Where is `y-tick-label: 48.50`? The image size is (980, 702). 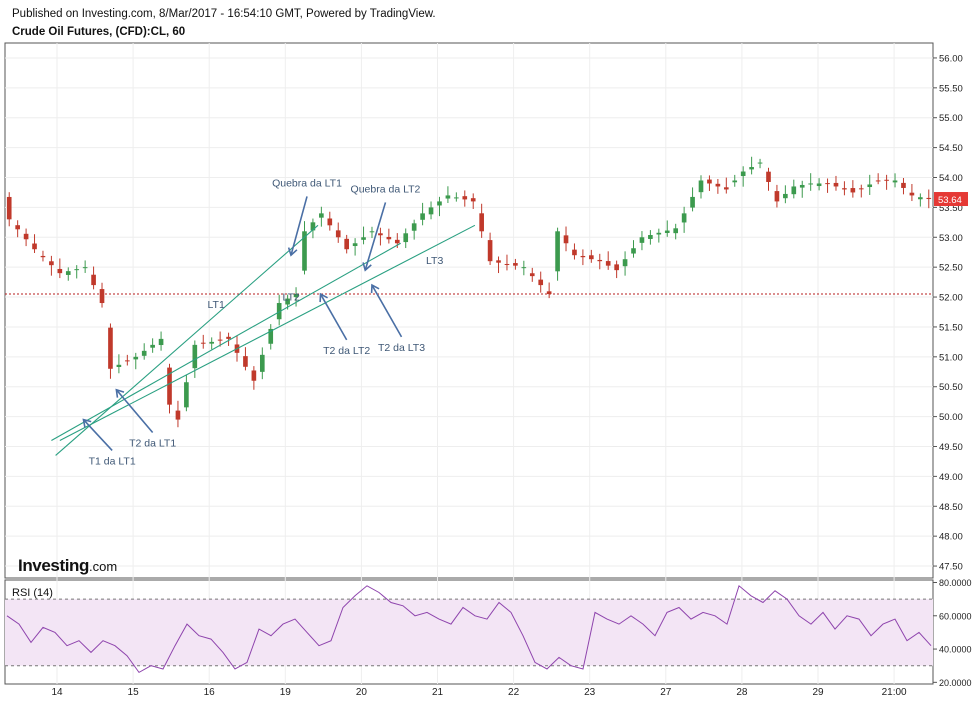
y-tick-label: 48.50 is located at coordinates (951, 507).